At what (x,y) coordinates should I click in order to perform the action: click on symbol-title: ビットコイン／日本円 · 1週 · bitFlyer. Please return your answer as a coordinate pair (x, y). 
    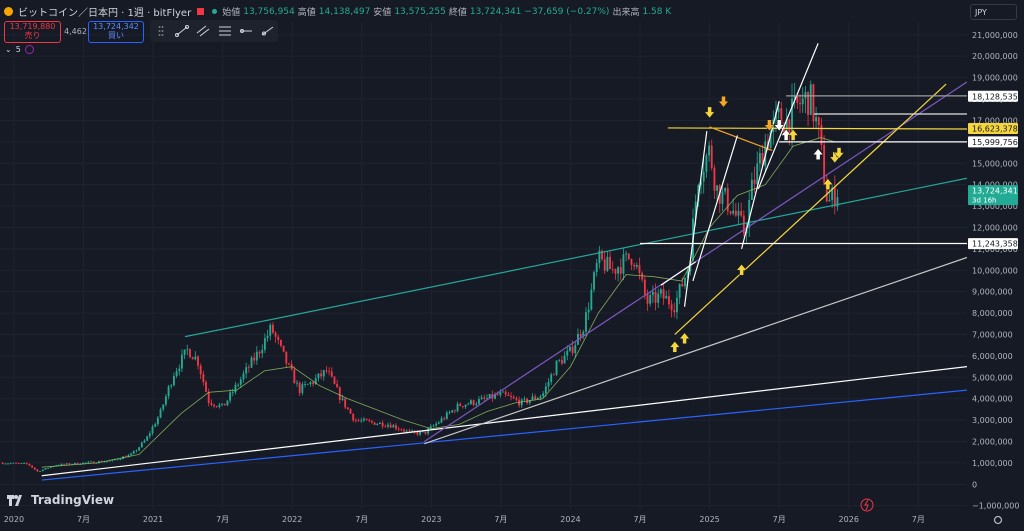
    Looking at the image, I should click on (105, 13).